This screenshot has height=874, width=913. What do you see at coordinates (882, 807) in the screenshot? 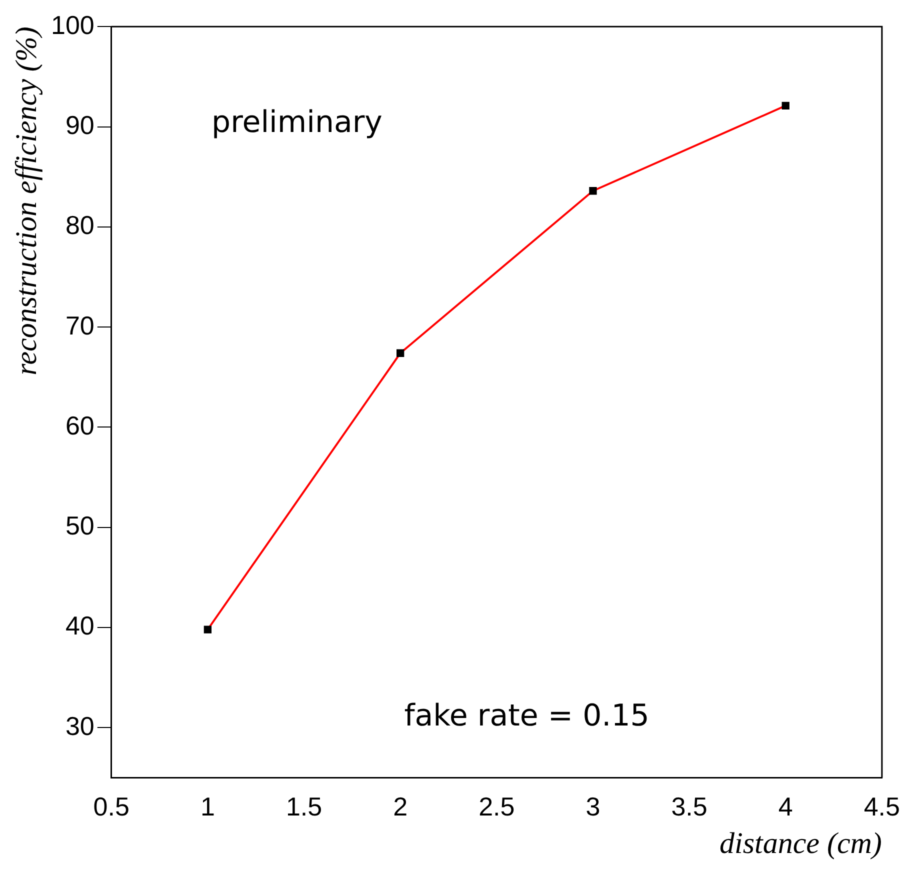
I see `x-tick-label: 4.5` at bounding box center [882, 807].